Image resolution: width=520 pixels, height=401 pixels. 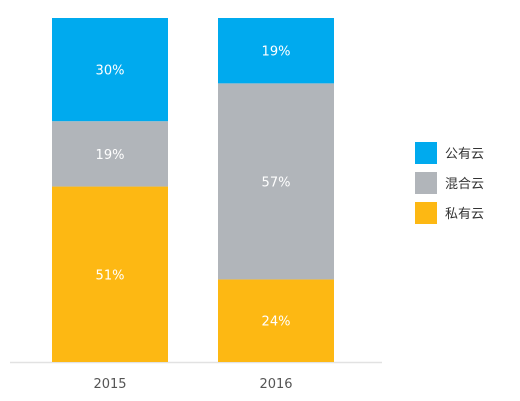 I want to click on data-label-2015-2: 51%, so click(x=110, y=275).